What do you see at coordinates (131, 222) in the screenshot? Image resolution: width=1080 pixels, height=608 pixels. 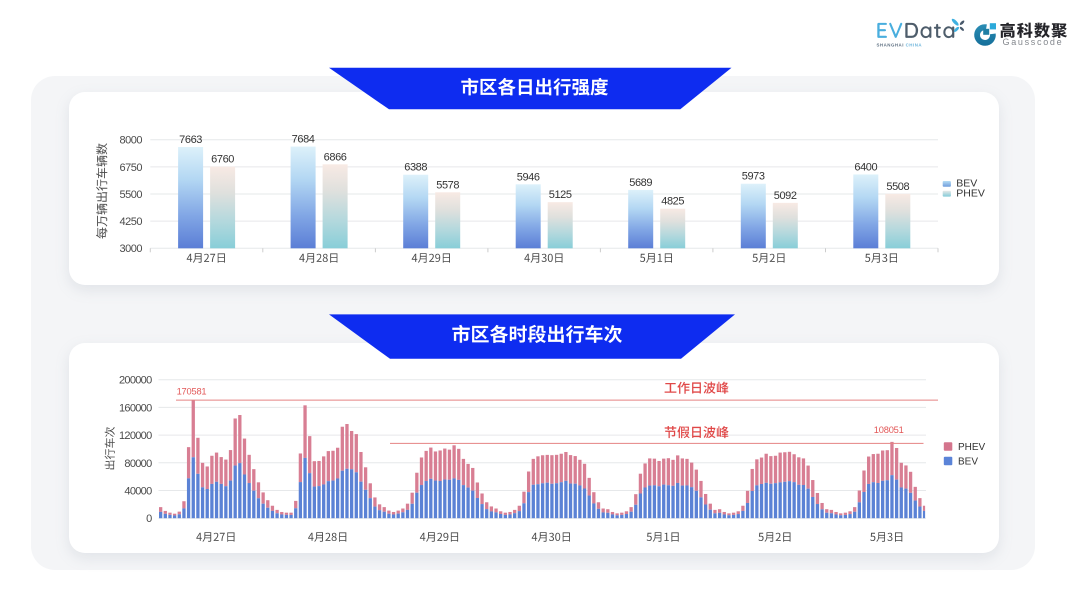 I see `svg-text: 4250` at bounding box center [131, 222].